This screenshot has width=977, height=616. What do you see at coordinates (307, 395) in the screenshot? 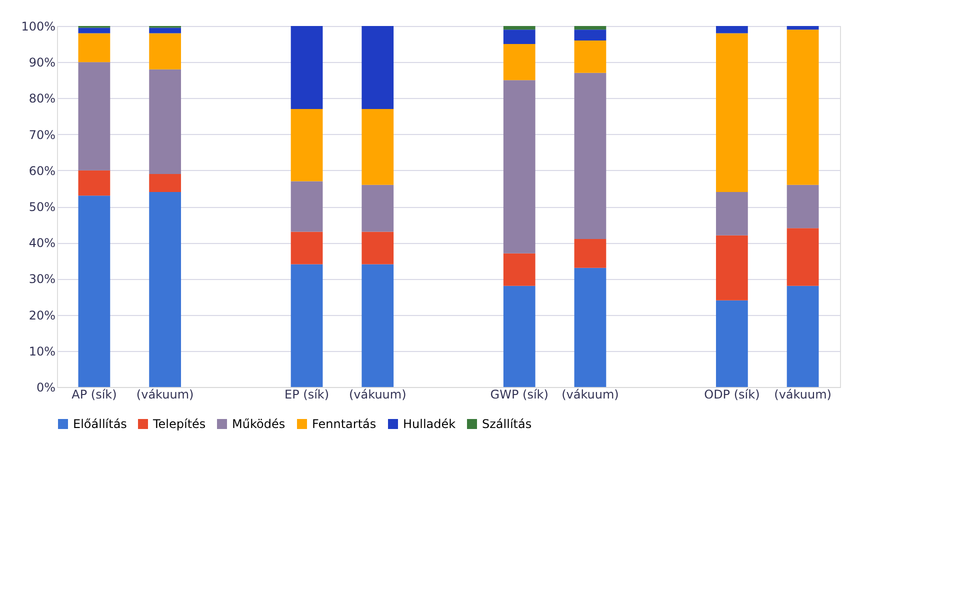
I see `x-tick-label: EP (sík)` at bounding box center [307, 395].